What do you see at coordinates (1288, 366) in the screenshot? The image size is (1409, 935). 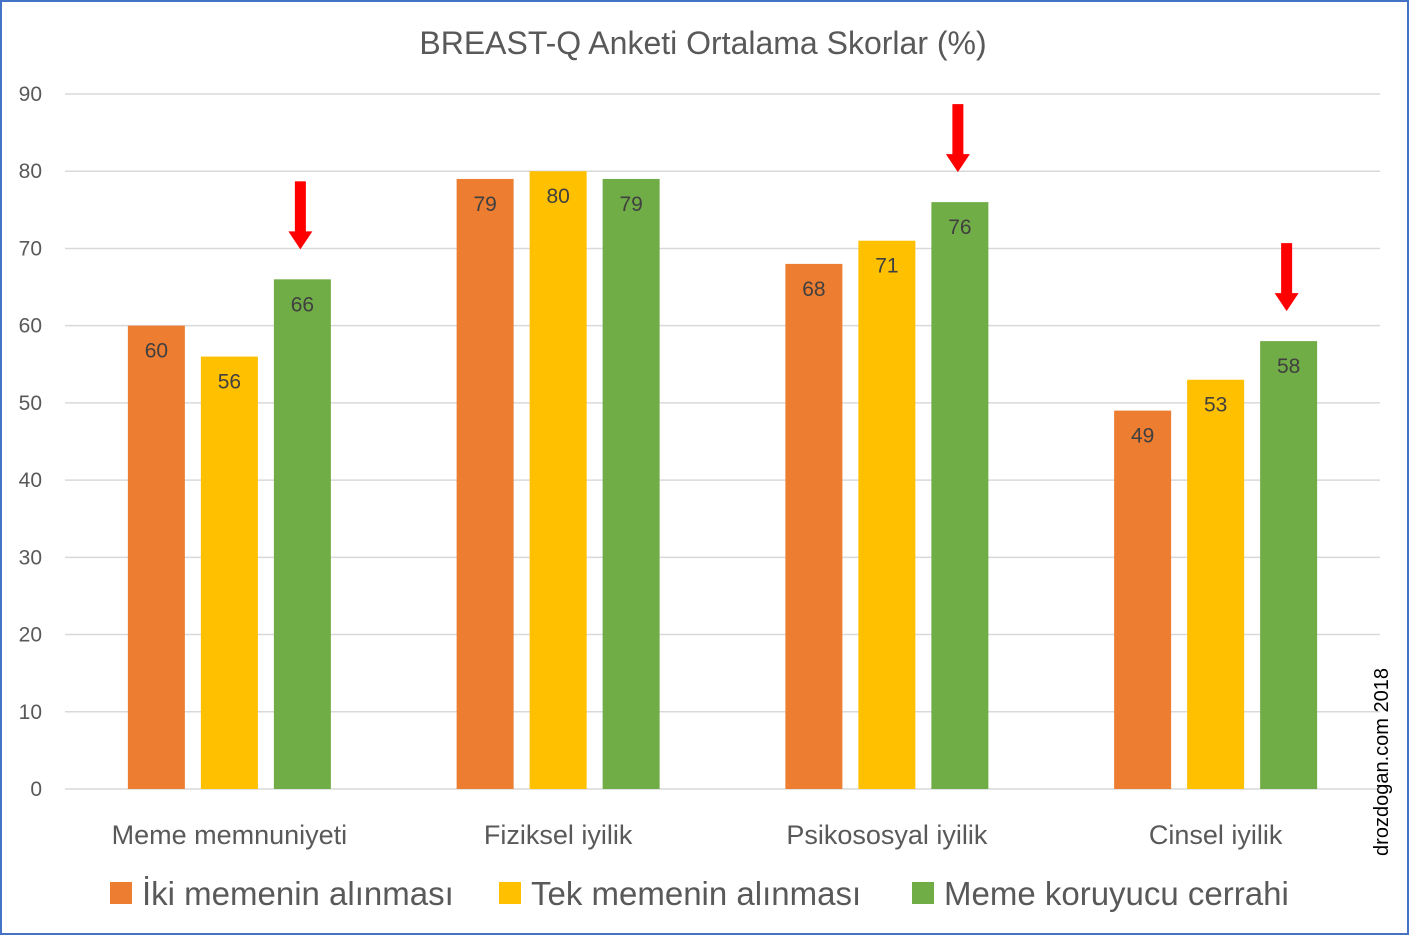 I see `data-label: 58` at bounding box center [1288, 366].